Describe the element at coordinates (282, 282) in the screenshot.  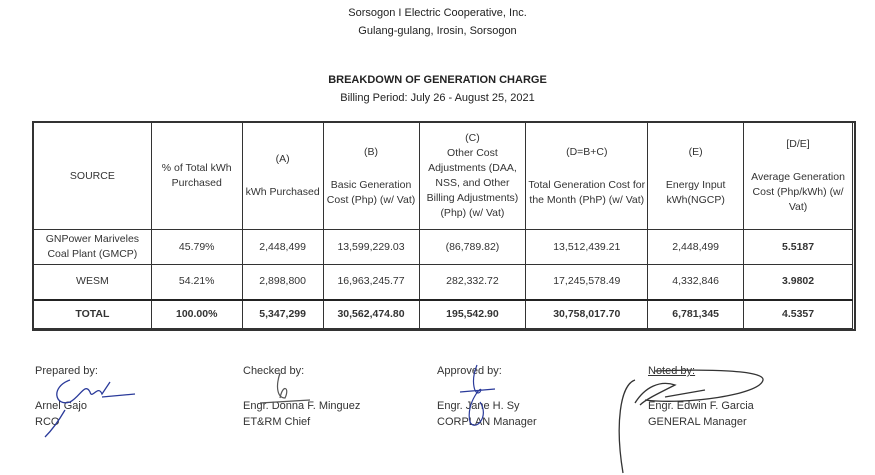
I see `table-cell: 2,898,800` at that location.